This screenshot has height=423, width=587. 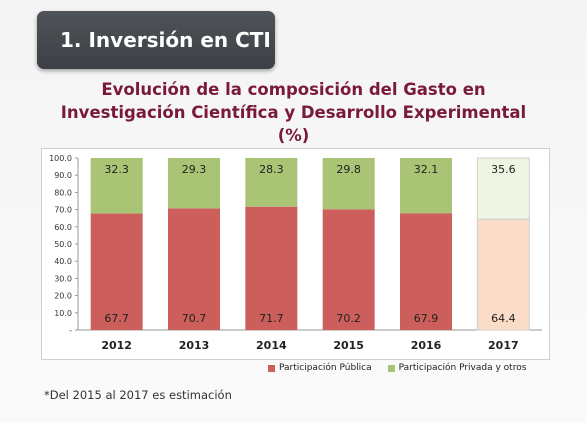 What do you see at coordinates (348, 318) in the screenshot?
I see `data-label-publica-2015: 70.2` at bounding box center [348, 318].